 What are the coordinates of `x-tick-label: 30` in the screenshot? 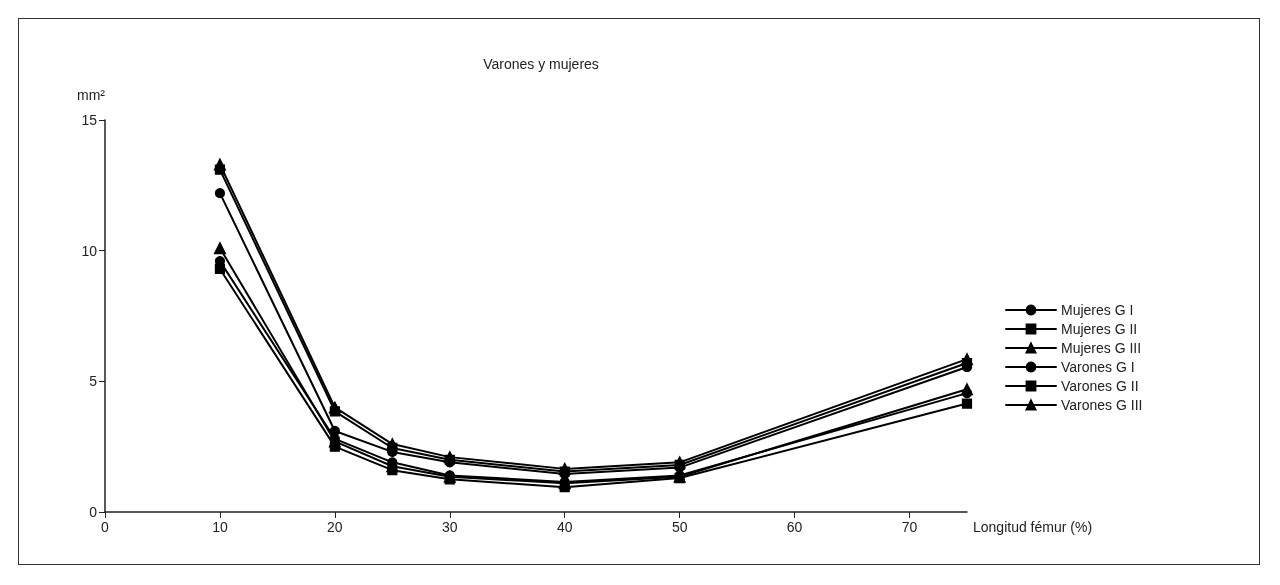 It's located at (450, 527).